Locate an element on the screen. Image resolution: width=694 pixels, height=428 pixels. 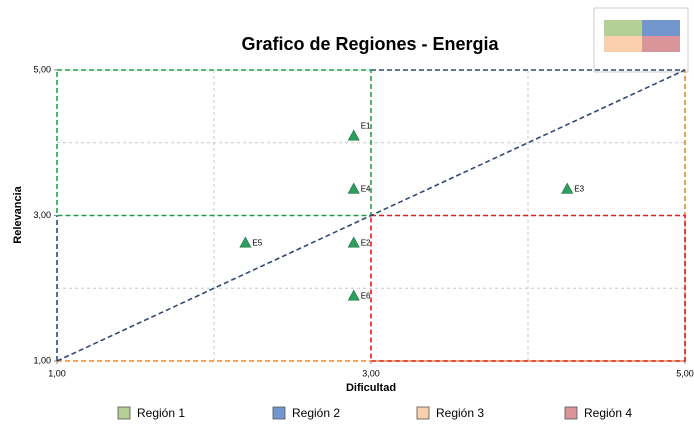
y-tick-label: 5,00 is located at coordinates (42, 69).